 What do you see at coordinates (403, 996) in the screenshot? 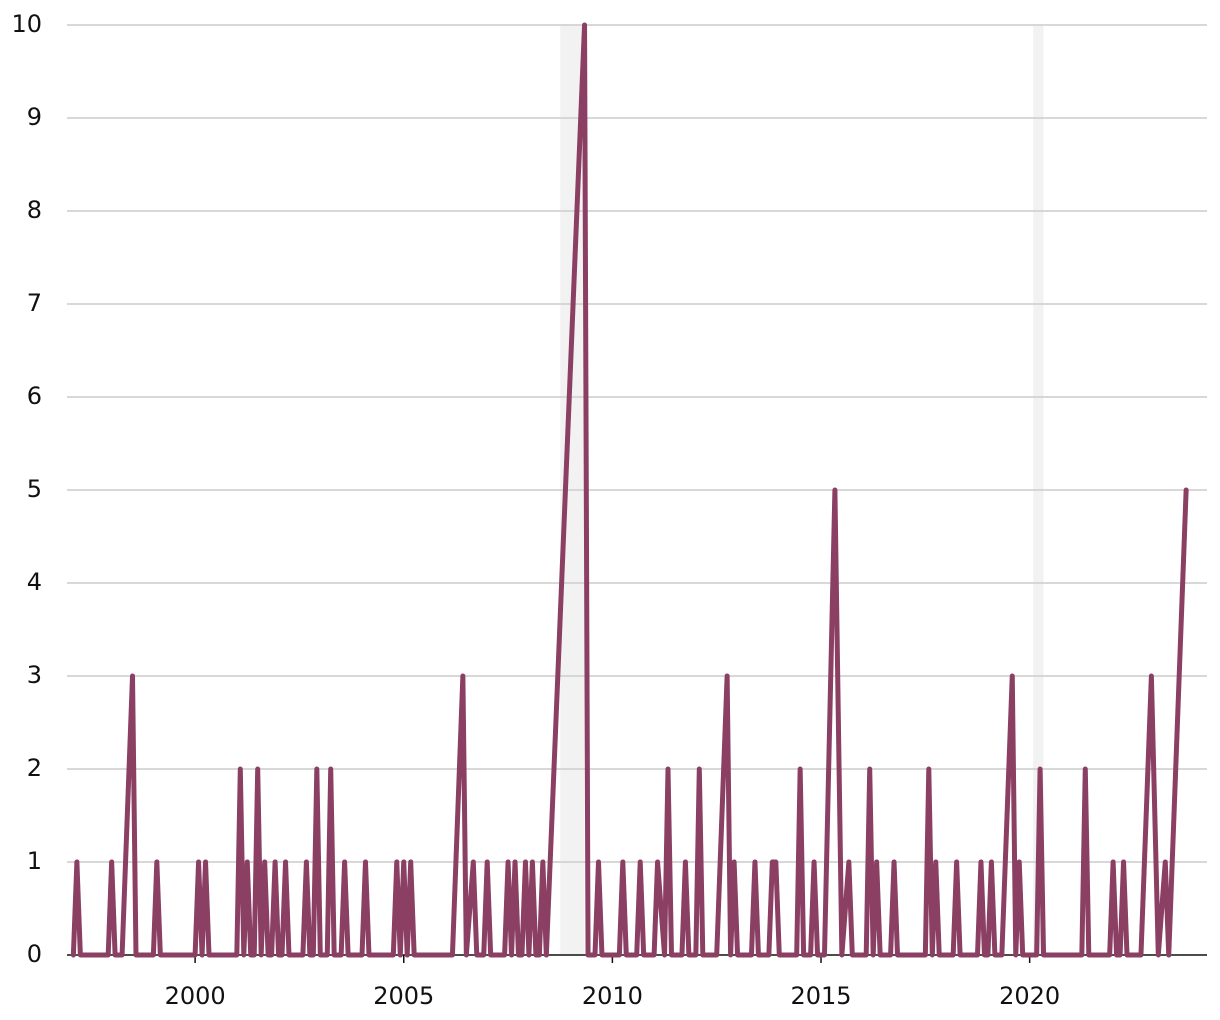
I see `x-tick-label: 2005` at bounding box center [403, 996].